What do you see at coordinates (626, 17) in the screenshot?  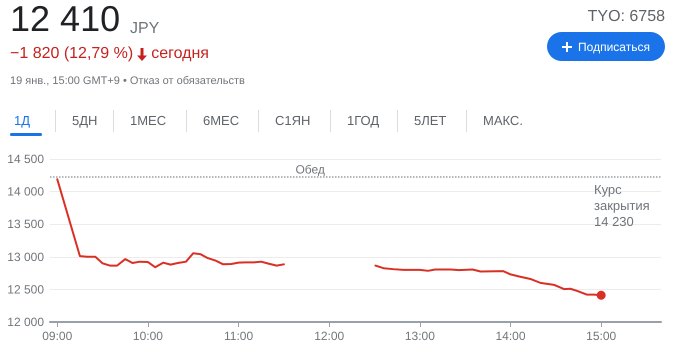 I see `text: TYO: 6758` at bounding box center [626, 17].